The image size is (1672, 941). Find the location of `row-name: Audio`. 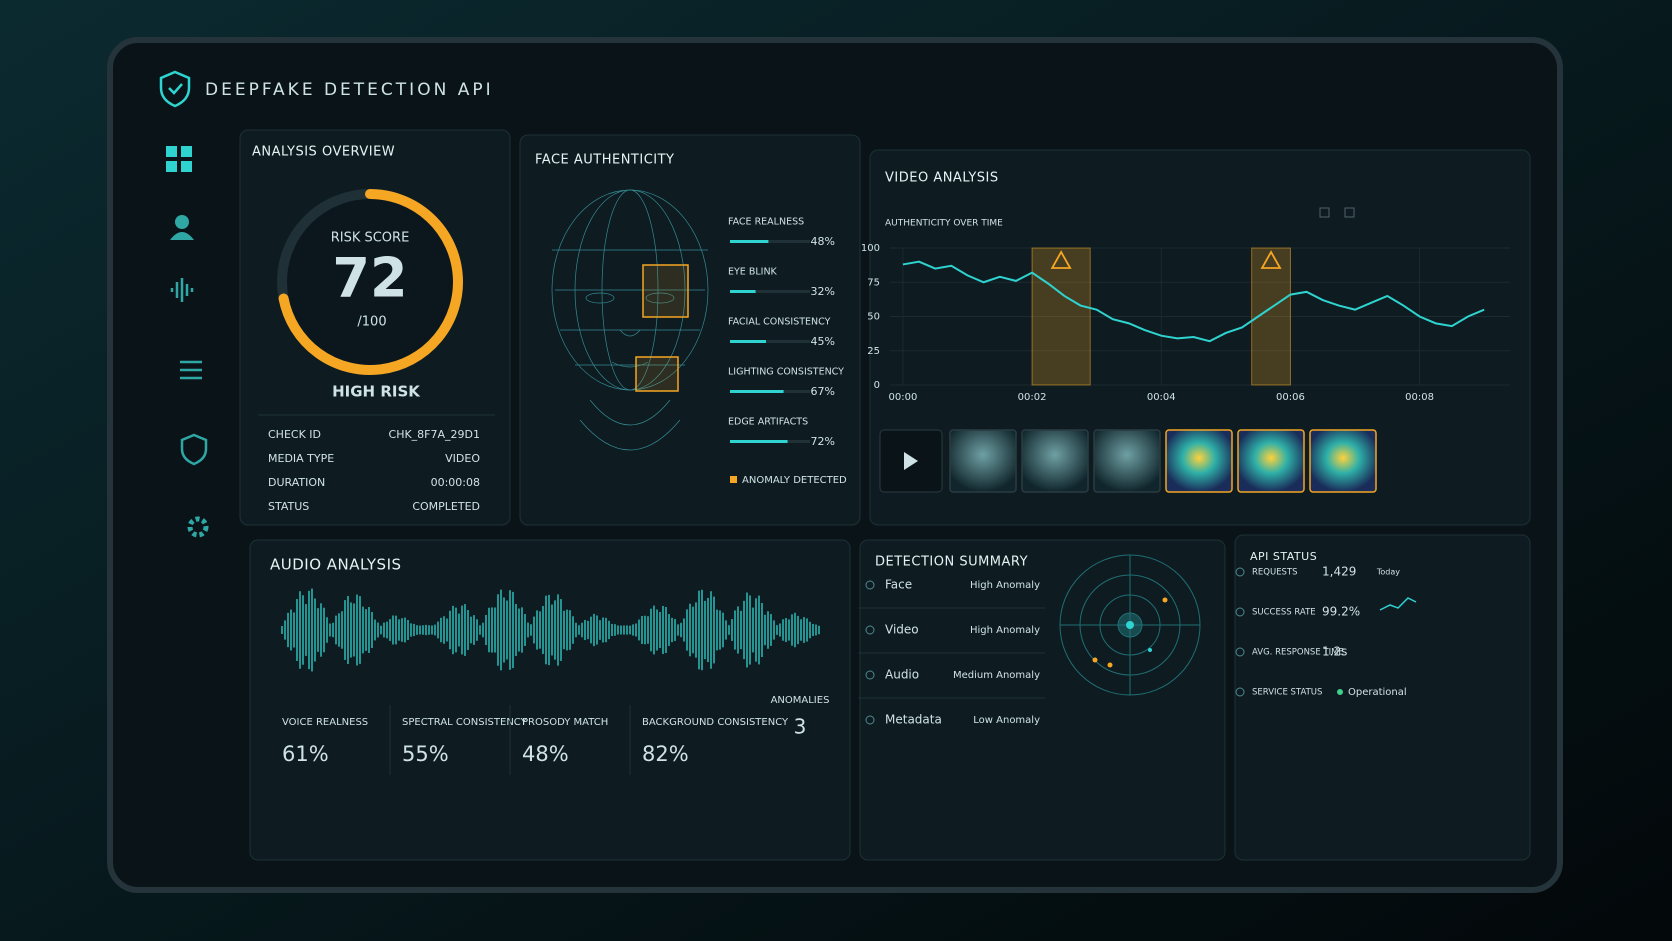

row-name: Audio is located at coordinates (902, 675).